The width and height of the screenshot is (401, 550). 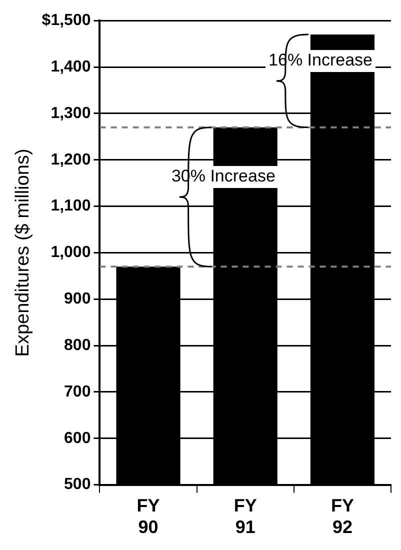 What do you see at coordinates (77, 345) in the screenshot?
I see `y-tick-label: 800` at bounding box center [77, 345].